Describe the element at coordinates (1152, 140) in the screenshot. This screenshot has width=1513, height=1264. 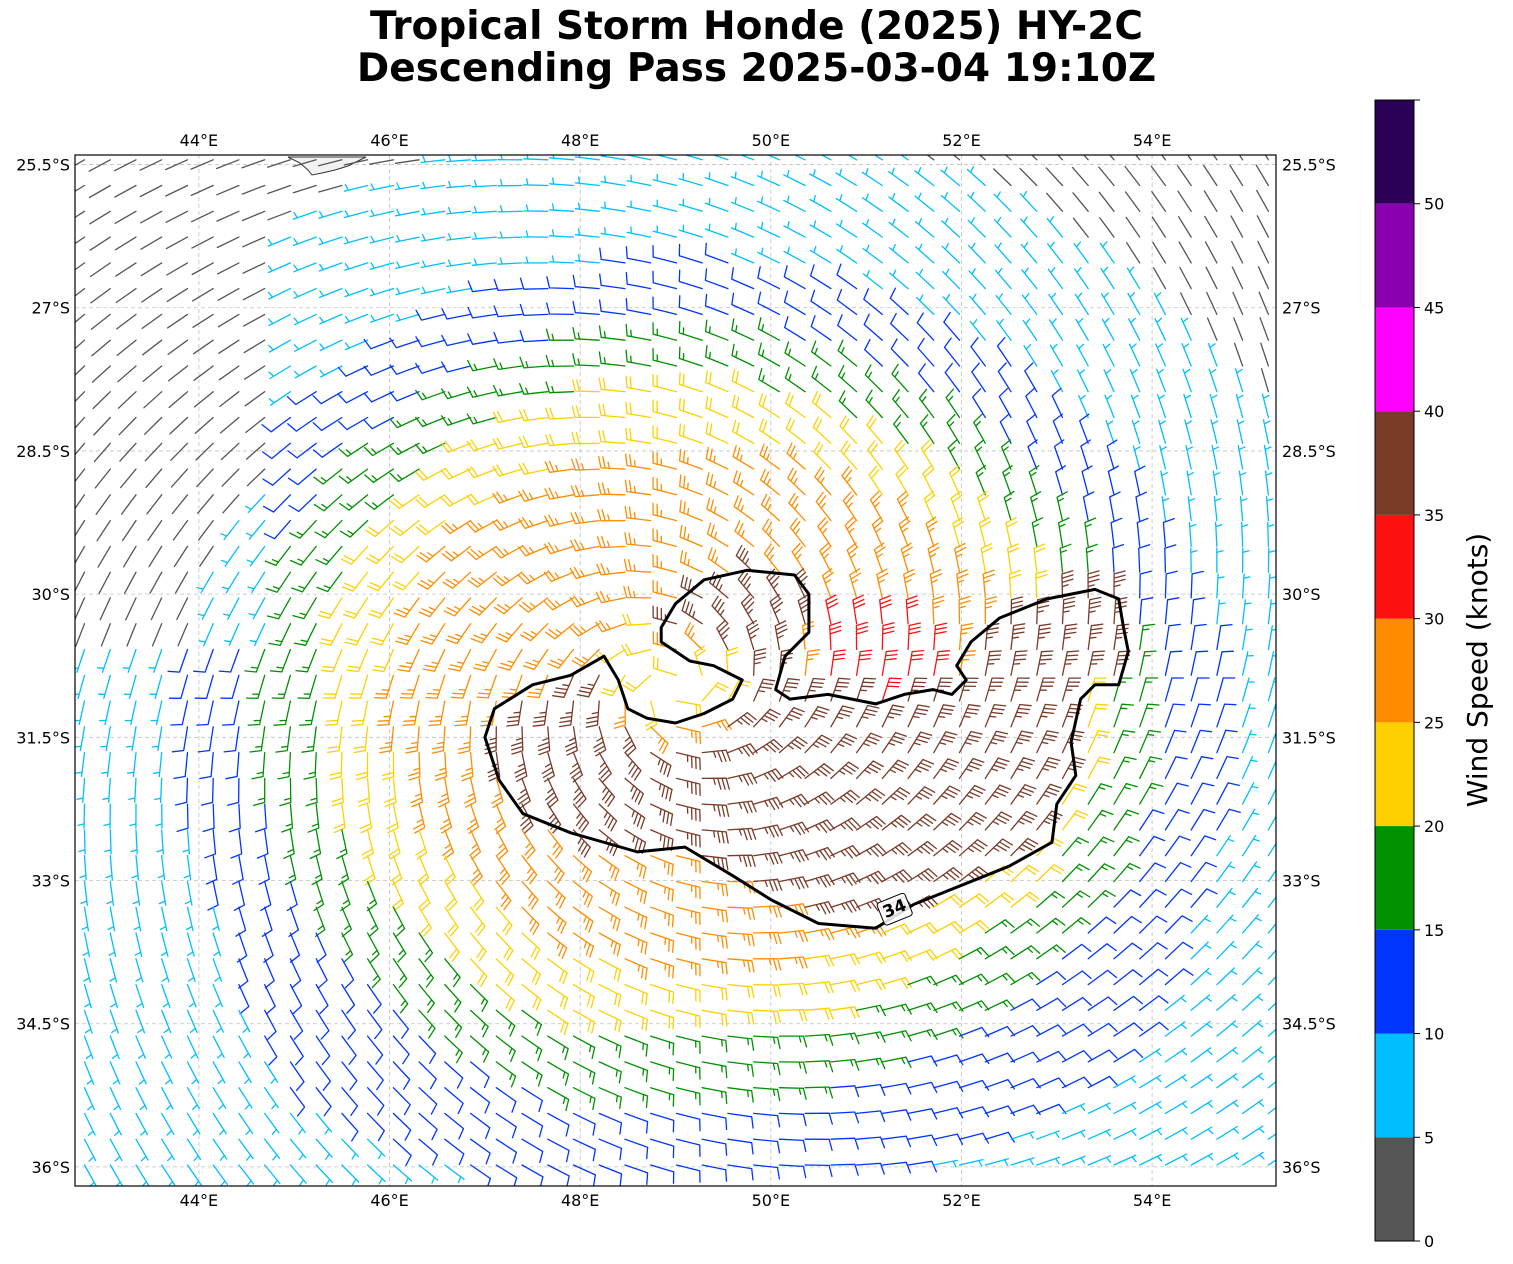
I see `lon-tick-label-top: 54°E` at that location.